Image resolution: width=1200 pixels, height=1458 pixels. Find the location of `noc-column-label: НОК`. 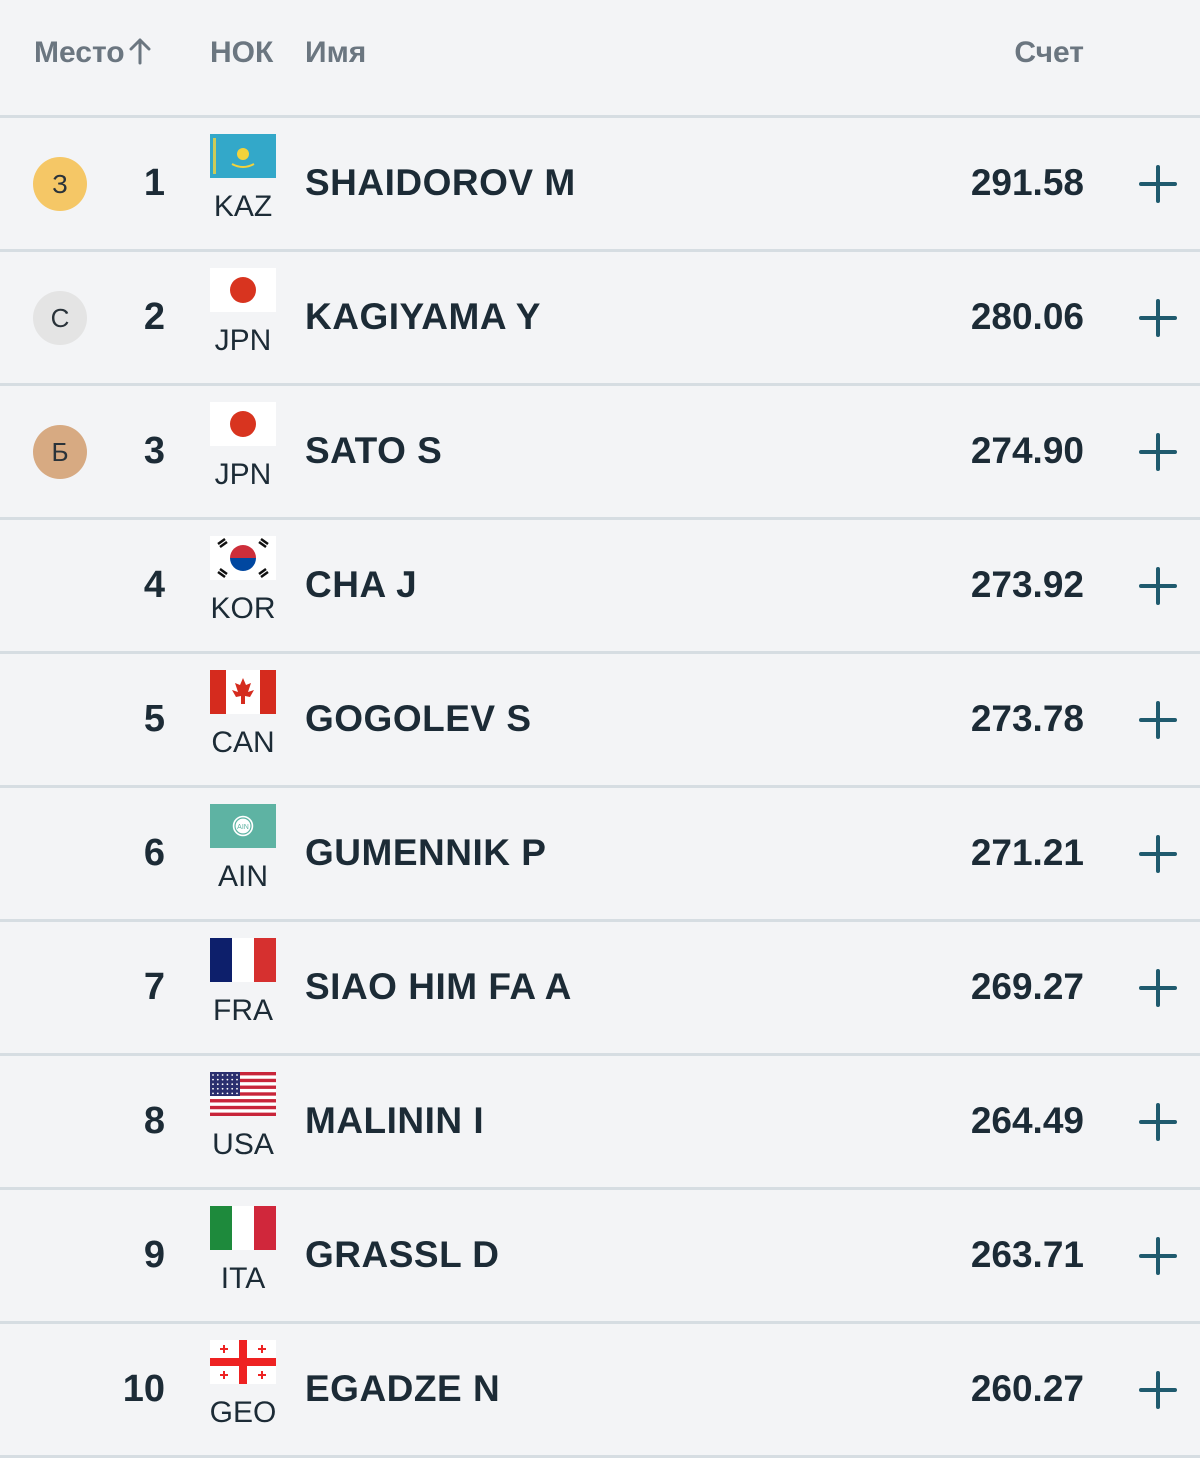

noc-column-label: НОК is located at coordinates (242, 52).